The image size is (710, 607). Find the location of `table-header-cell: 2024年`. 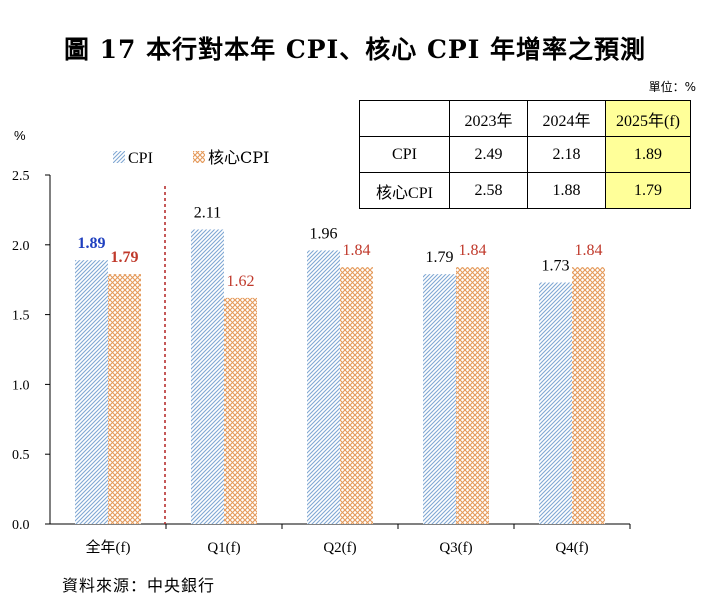

table-header-cell: 2024年 is located at coordinates (566, 118).